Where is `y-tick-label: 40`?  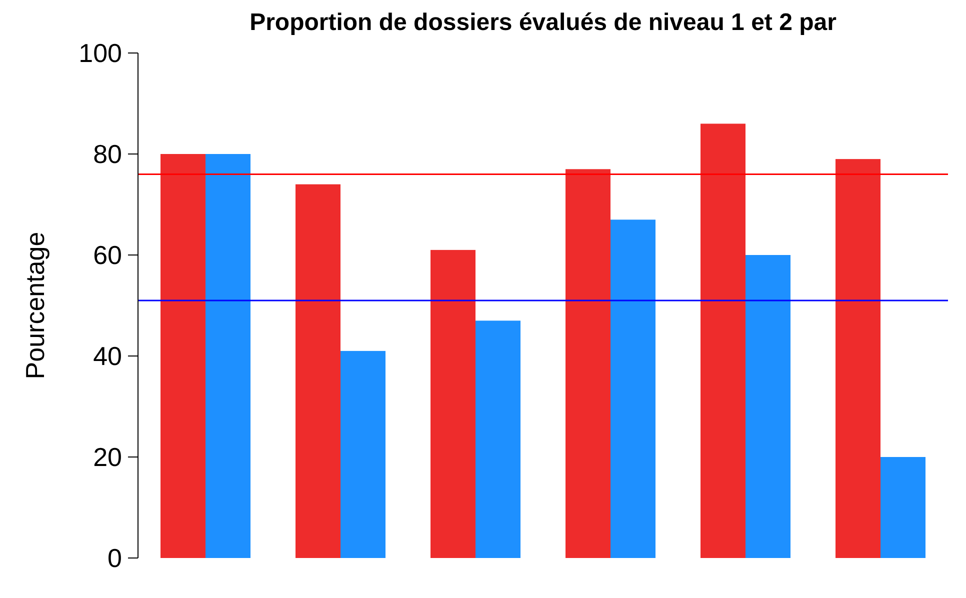
y-tick-label: 40 is located at coordinates (107, 356).